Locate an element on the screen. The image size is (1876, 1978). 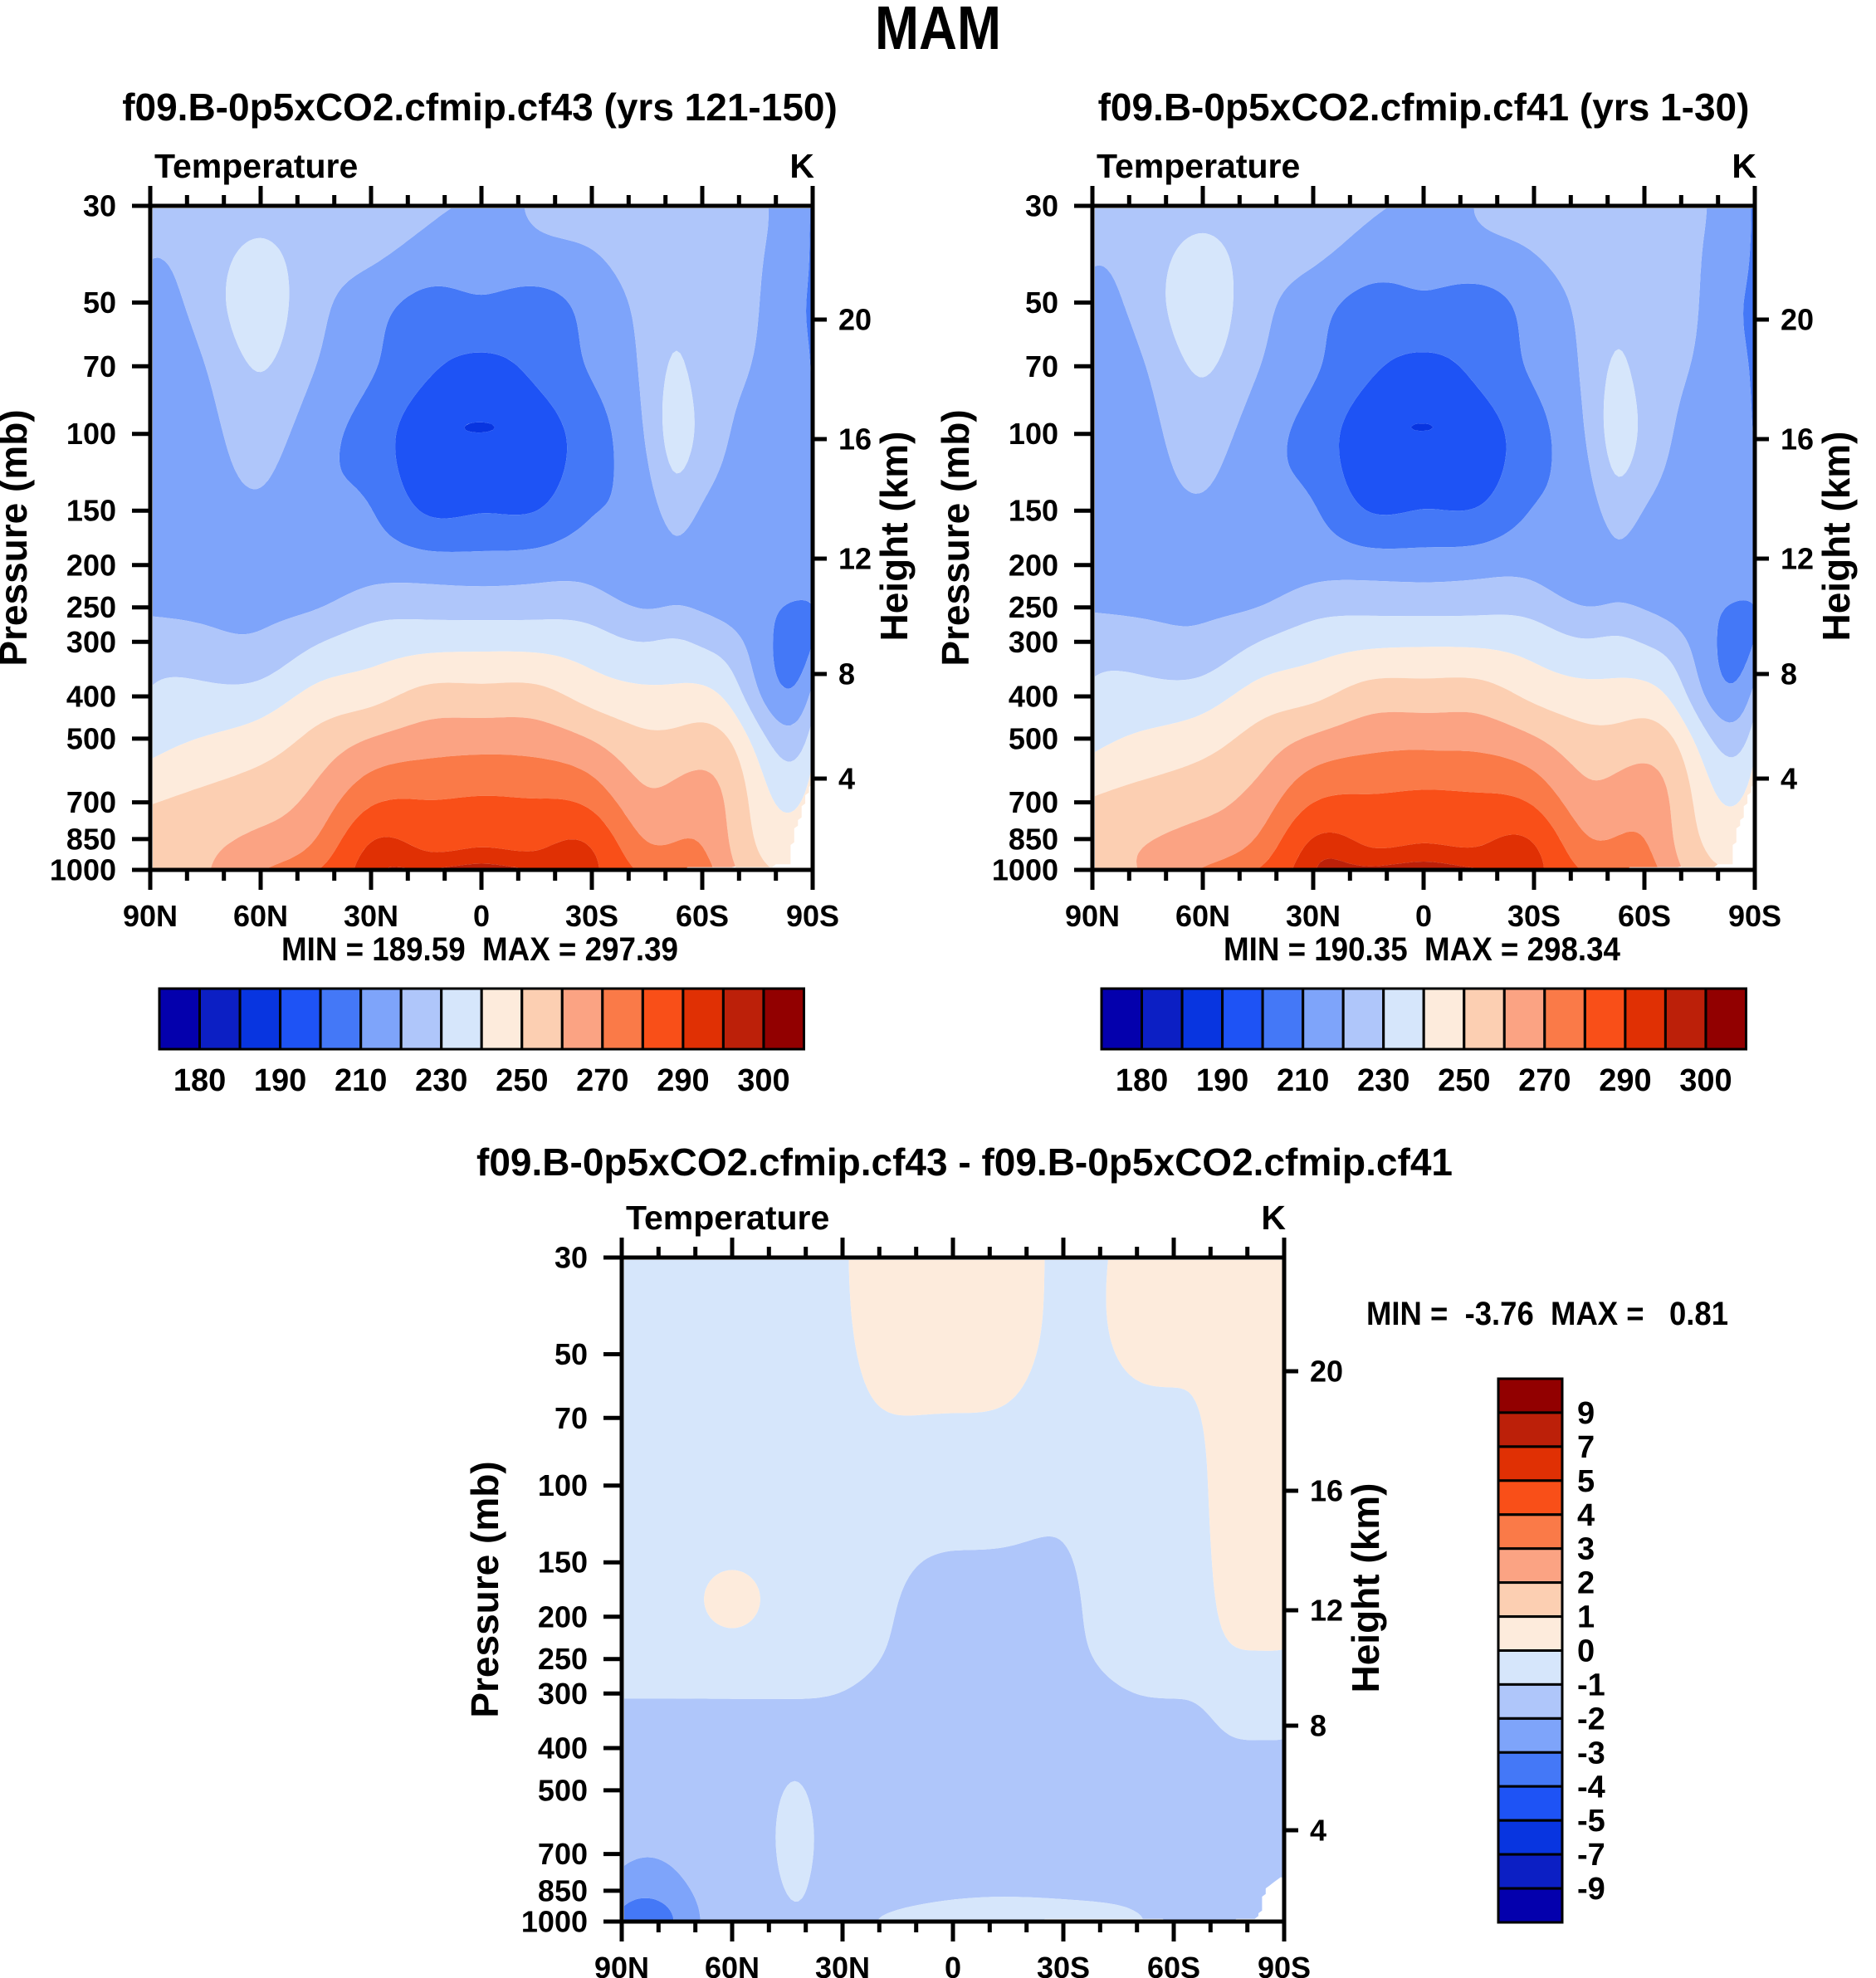
svg-text: 7 is located at coordinates (1586, 1447).